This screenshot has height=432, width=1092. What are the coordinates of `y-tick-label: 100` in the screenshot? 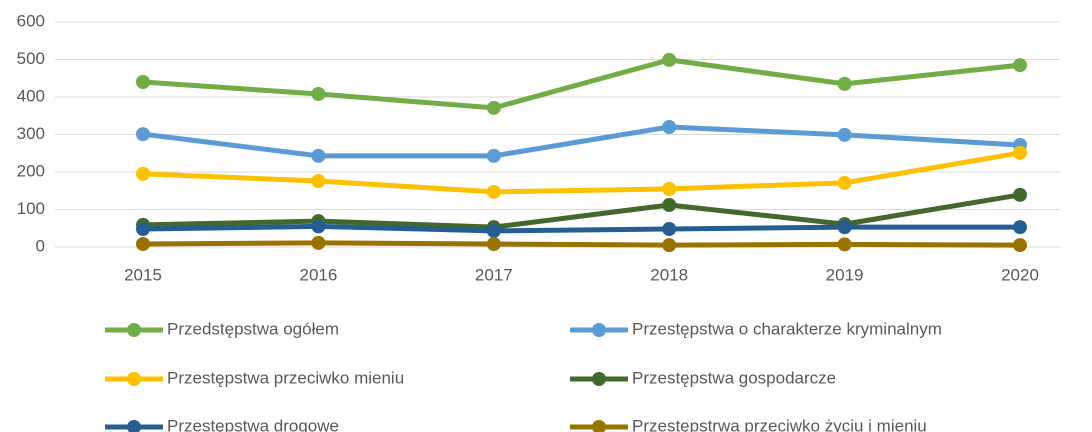 It's located at (31, 208).